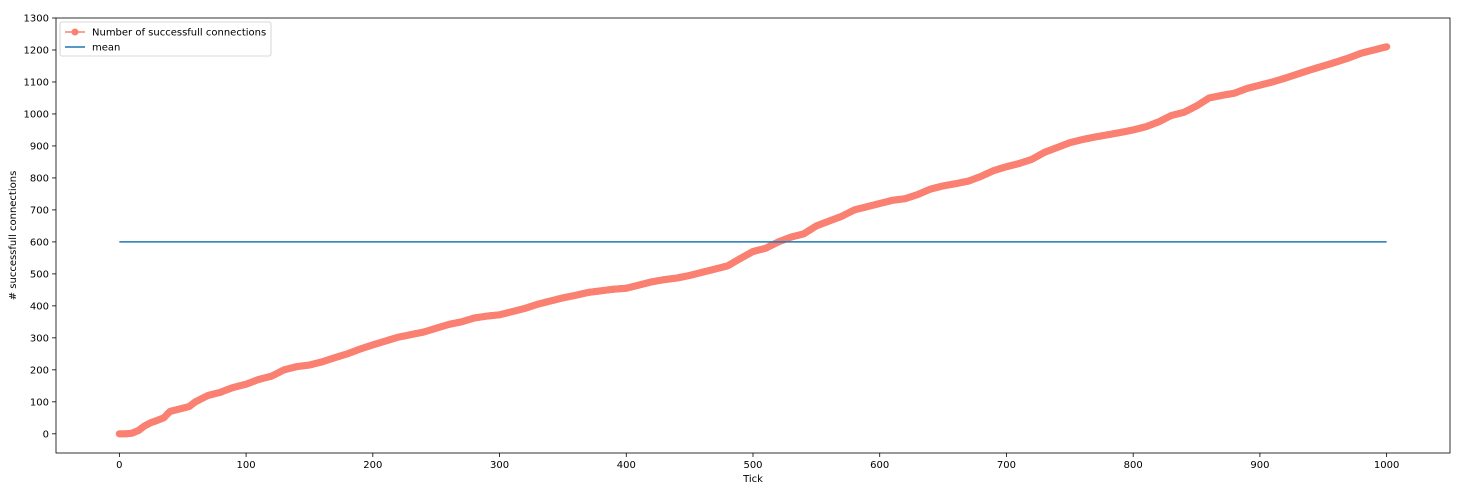 The height and width of the screenshot is (488, 1469). I want to click on legend-label: Number of successfull connections, so click(179, 33).